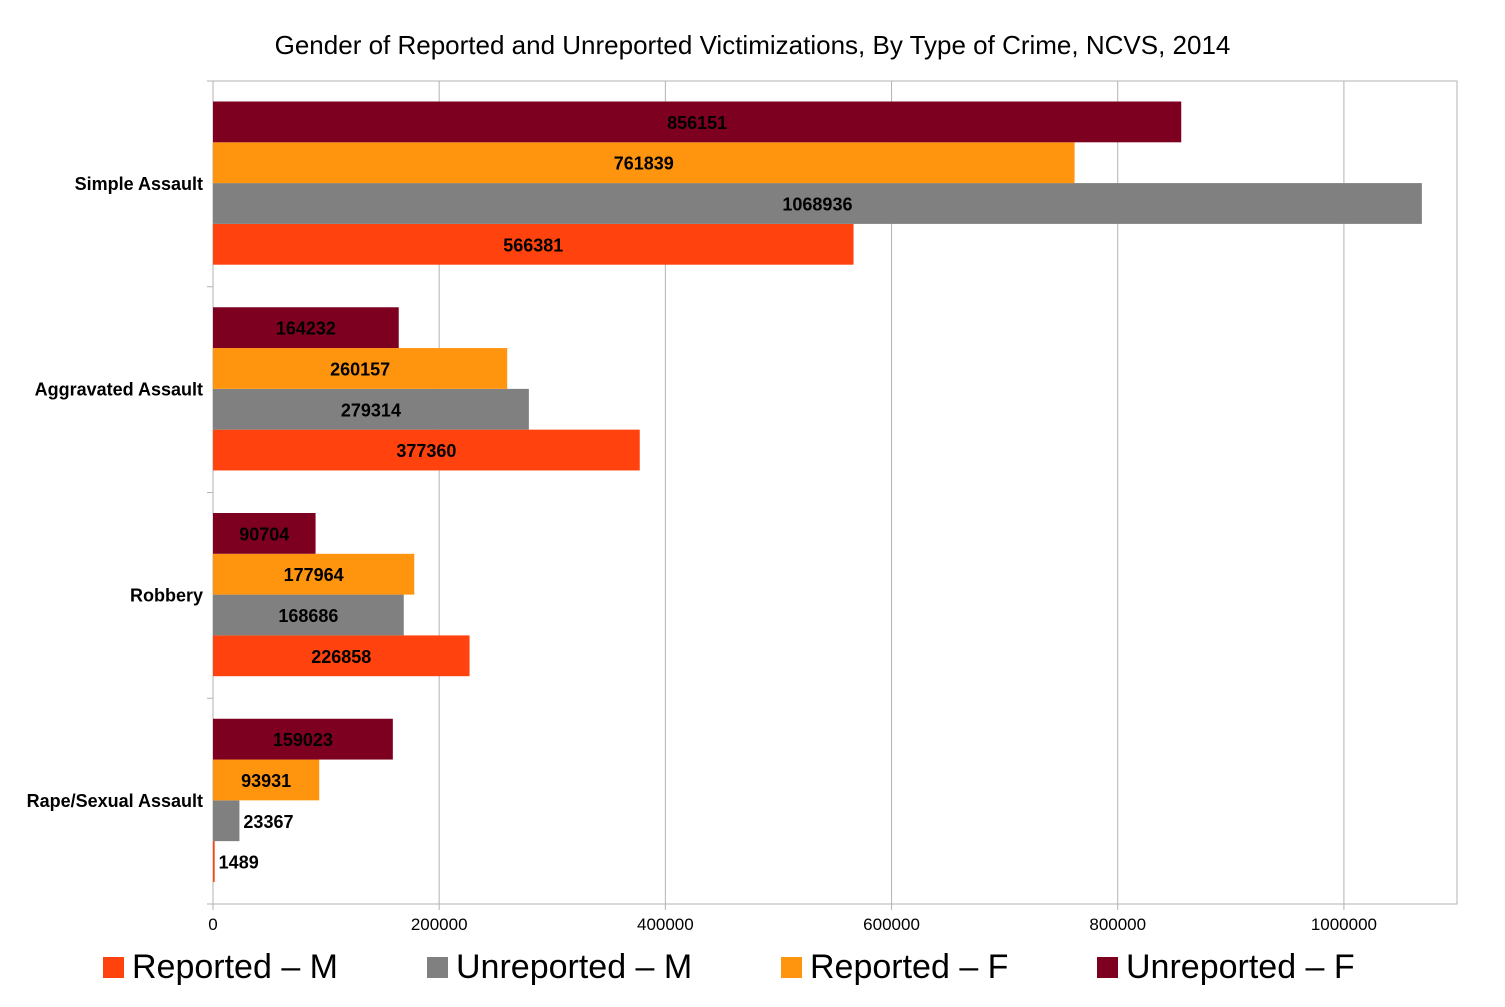 The image size is (1505, 1007). What do you see at coordinates (1117, 924) in the screenshot?
I see `x-tick-label: 800000` at bounding box center [1117, 924].